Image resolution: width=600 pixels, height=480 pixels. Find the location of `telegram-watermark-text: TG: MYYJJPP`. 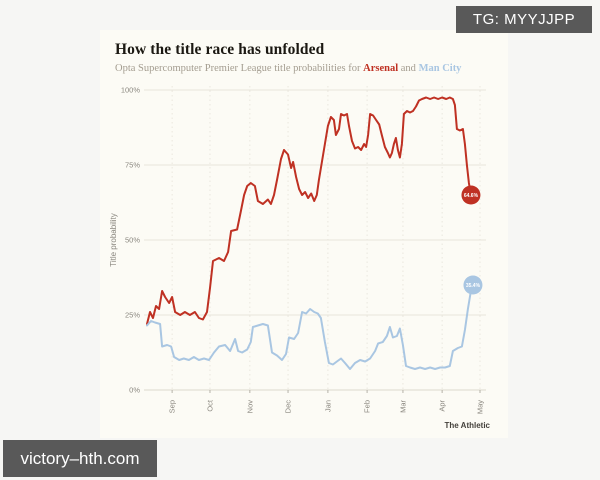

telegram-watermark-text: TG: MYYJJPP is located at coordinates (524, 19).